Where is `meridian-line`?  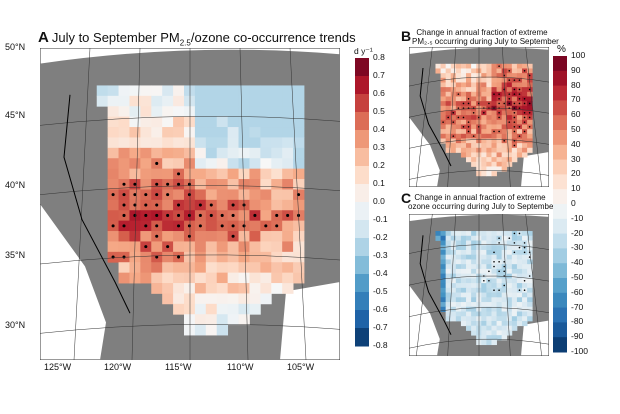
meridian-line is located at coordinates (424, 117).